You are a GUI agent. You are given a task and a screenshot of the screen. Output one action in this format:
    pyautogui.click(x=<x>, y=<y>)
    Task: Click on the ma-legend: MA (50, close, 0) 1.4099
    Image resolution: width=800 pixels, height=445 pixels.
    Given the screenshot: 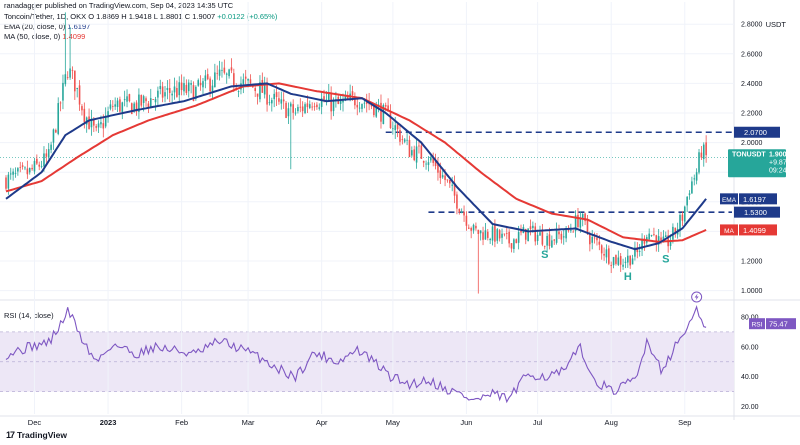 What is the action you would take?
    pyautogui.click(x=44, y=36)
    